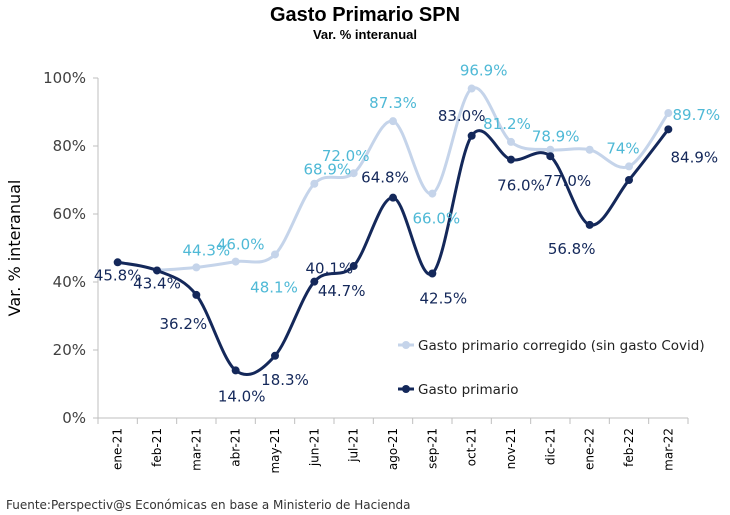  Describe the element at coordinates (14, 248) in the screenshot. I see `y-axis-label: Var. % interanual` at that location.